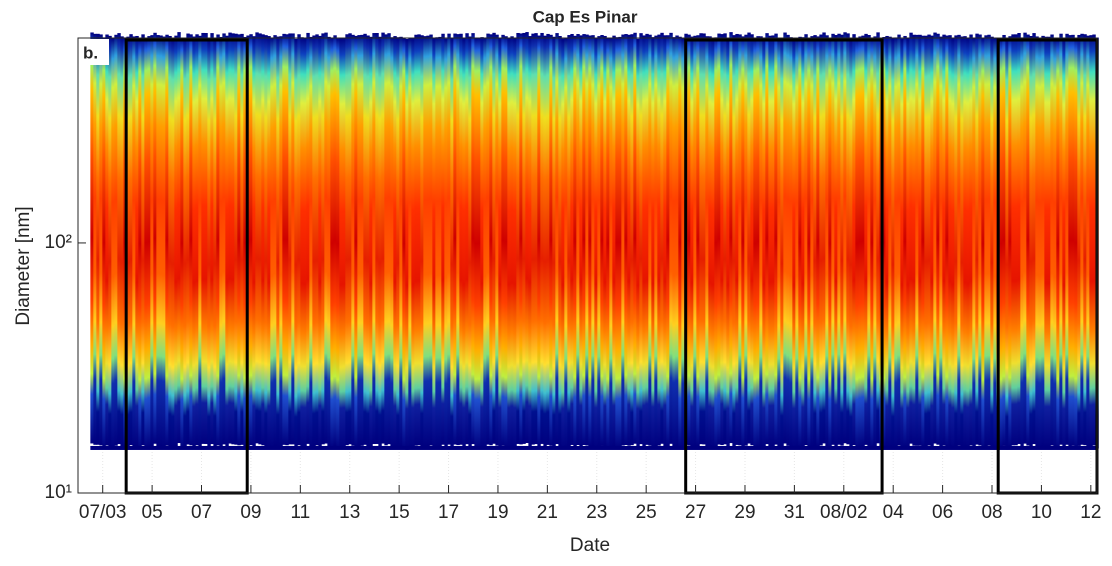  I want to click on x-tick-label: 25, so click(646, 512).